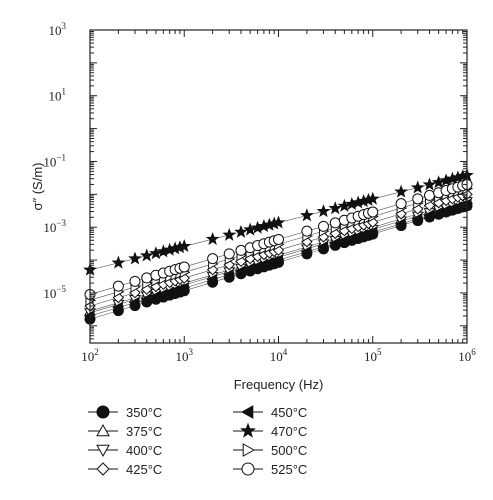 This screenshot has width=493, height=500. What do you see at coordinates (54, 160) in the screenshot?
I see `y-tick-label: 10⁻¹` at bounding box center [54, 160].